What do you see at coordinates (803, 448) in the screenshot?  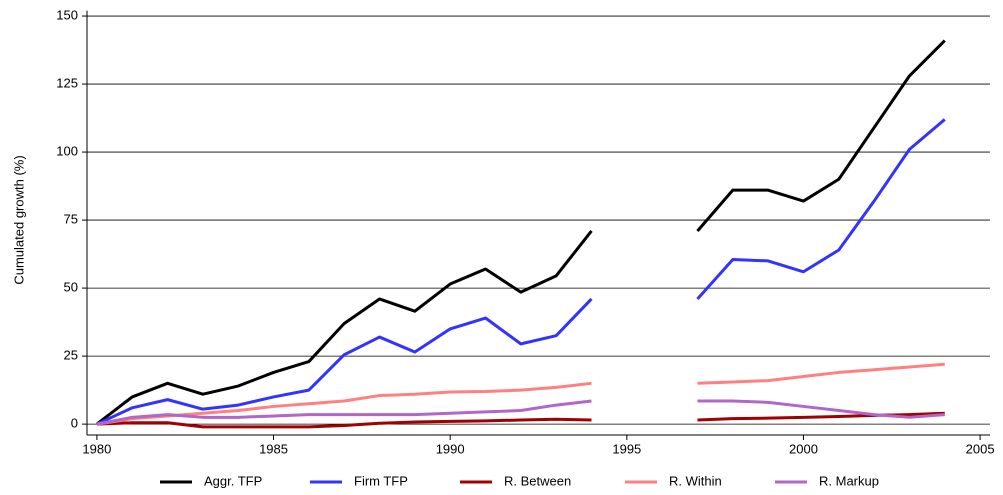 I see `x-tick-label: 2000` at bounding box center [803, 448].